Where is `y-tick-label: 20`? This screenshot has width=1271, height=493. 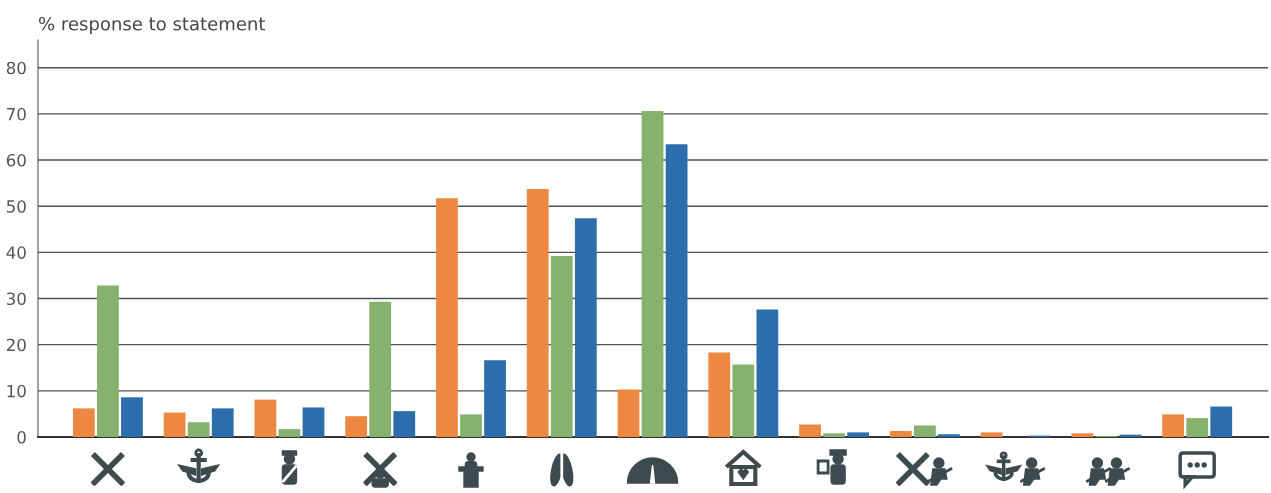 y-tick-label: 20 is located at coordinates (16, 345).